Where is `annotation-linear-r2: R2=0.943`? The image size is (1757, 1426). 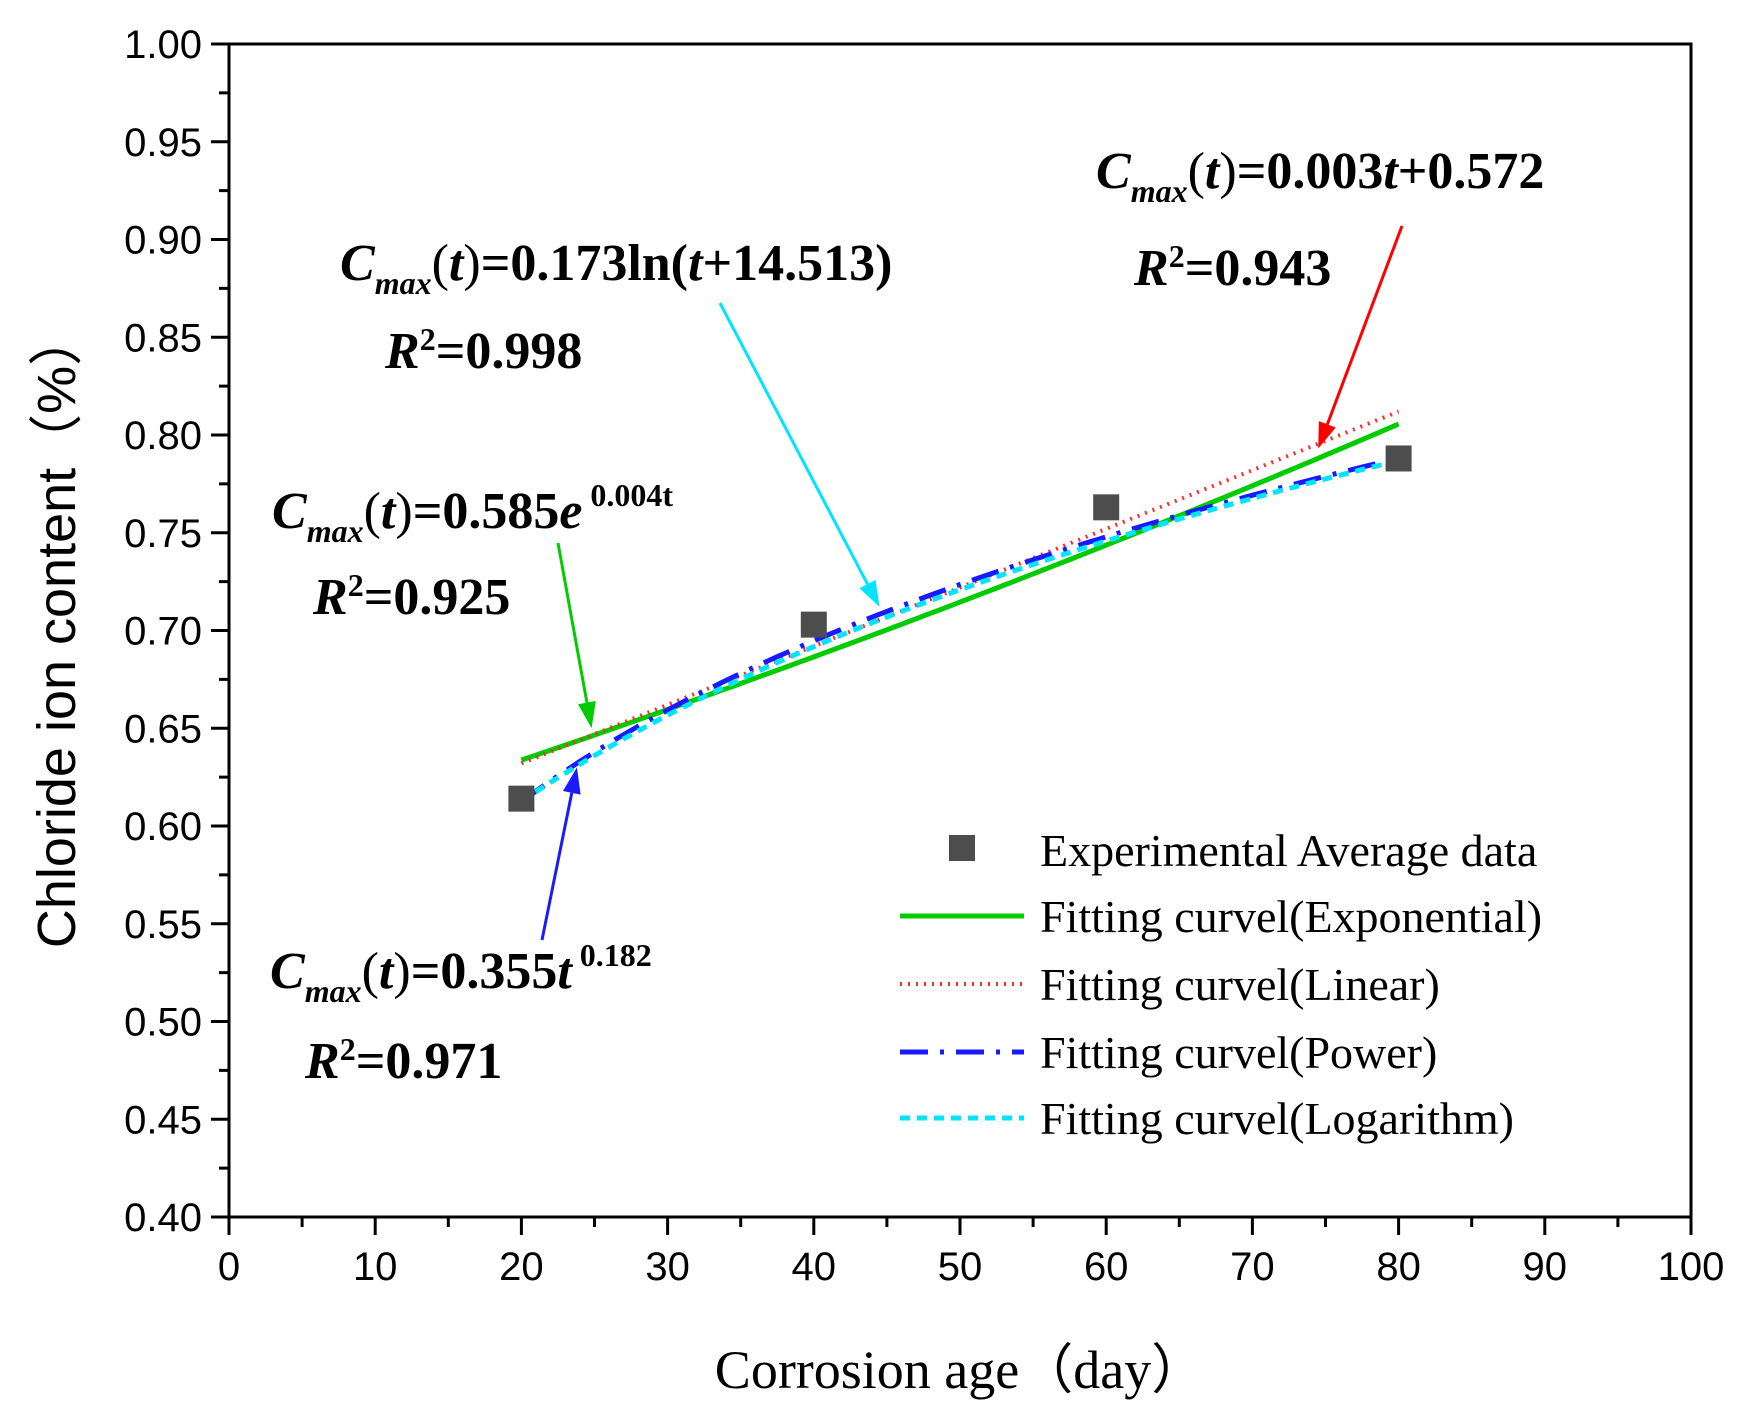
annotation-linear-r2: R2=0.943 is located at coordinates (1232, 267).